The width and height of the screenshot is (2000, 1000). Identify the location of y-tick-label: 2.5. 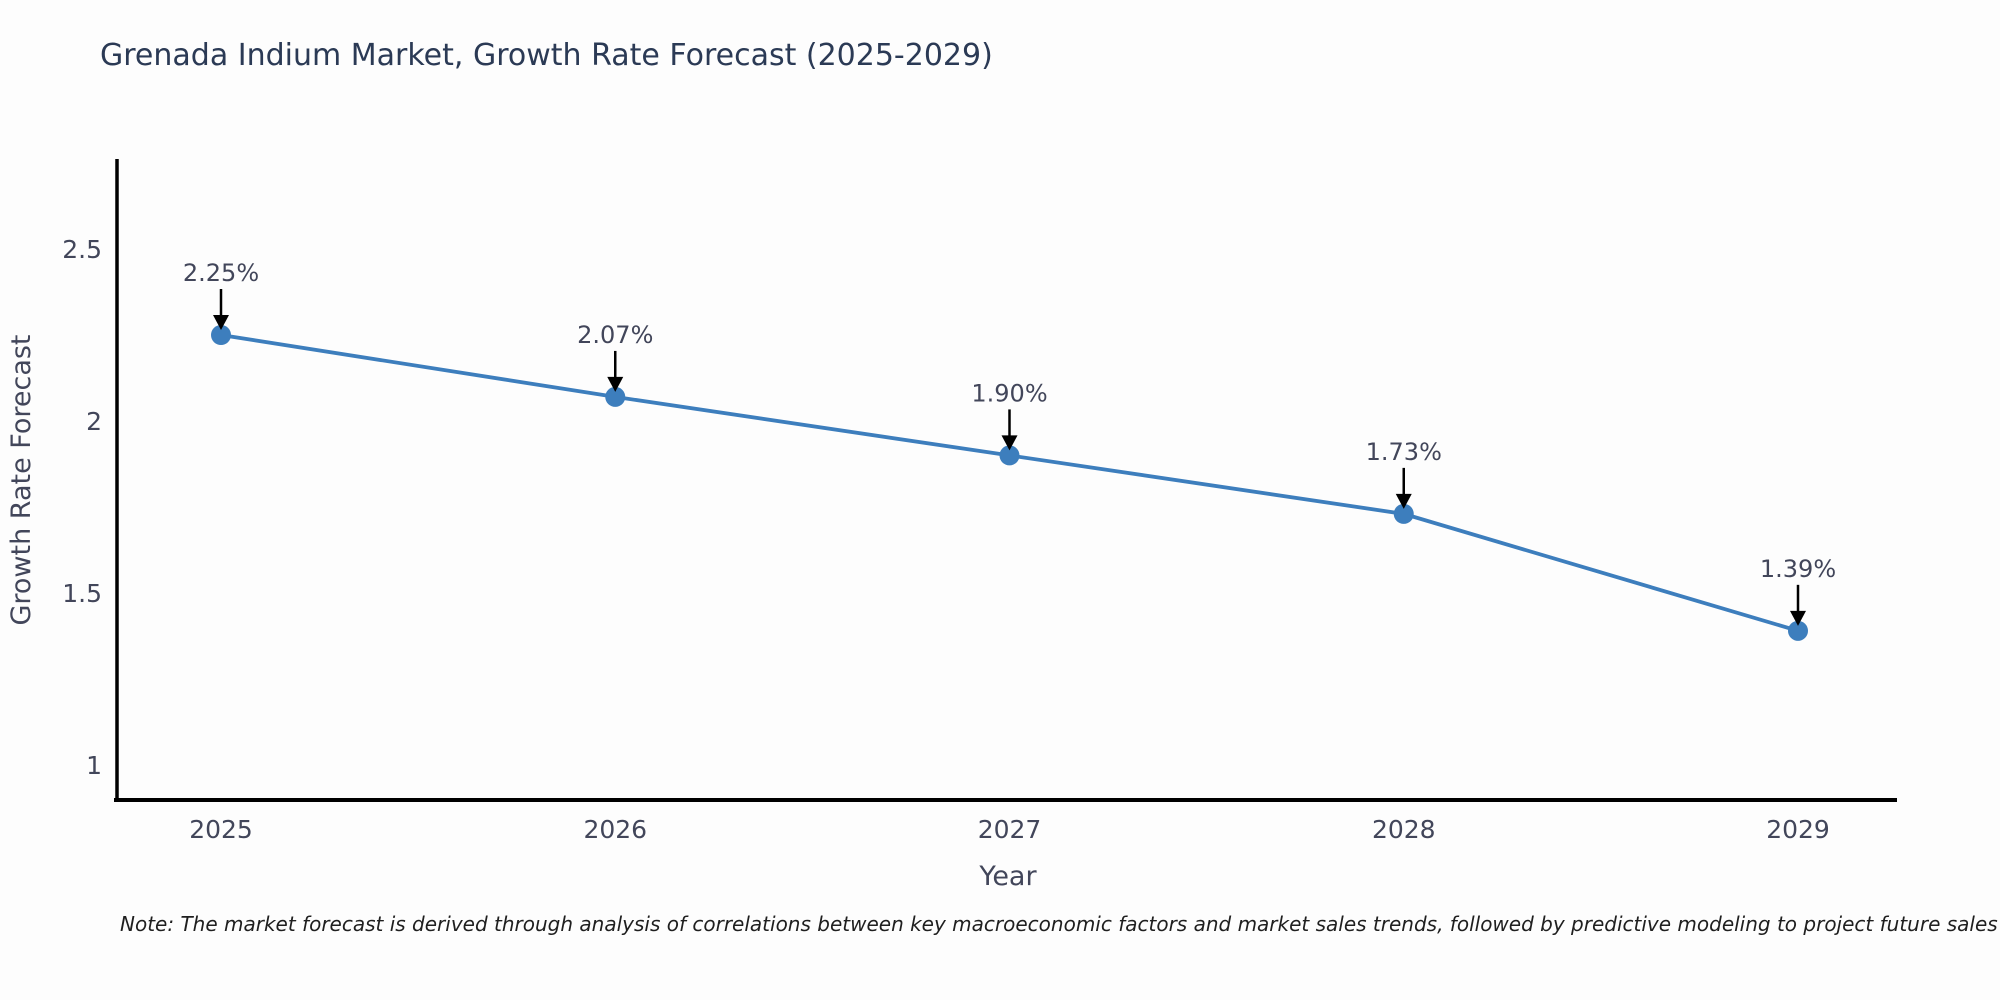
(82, 249).